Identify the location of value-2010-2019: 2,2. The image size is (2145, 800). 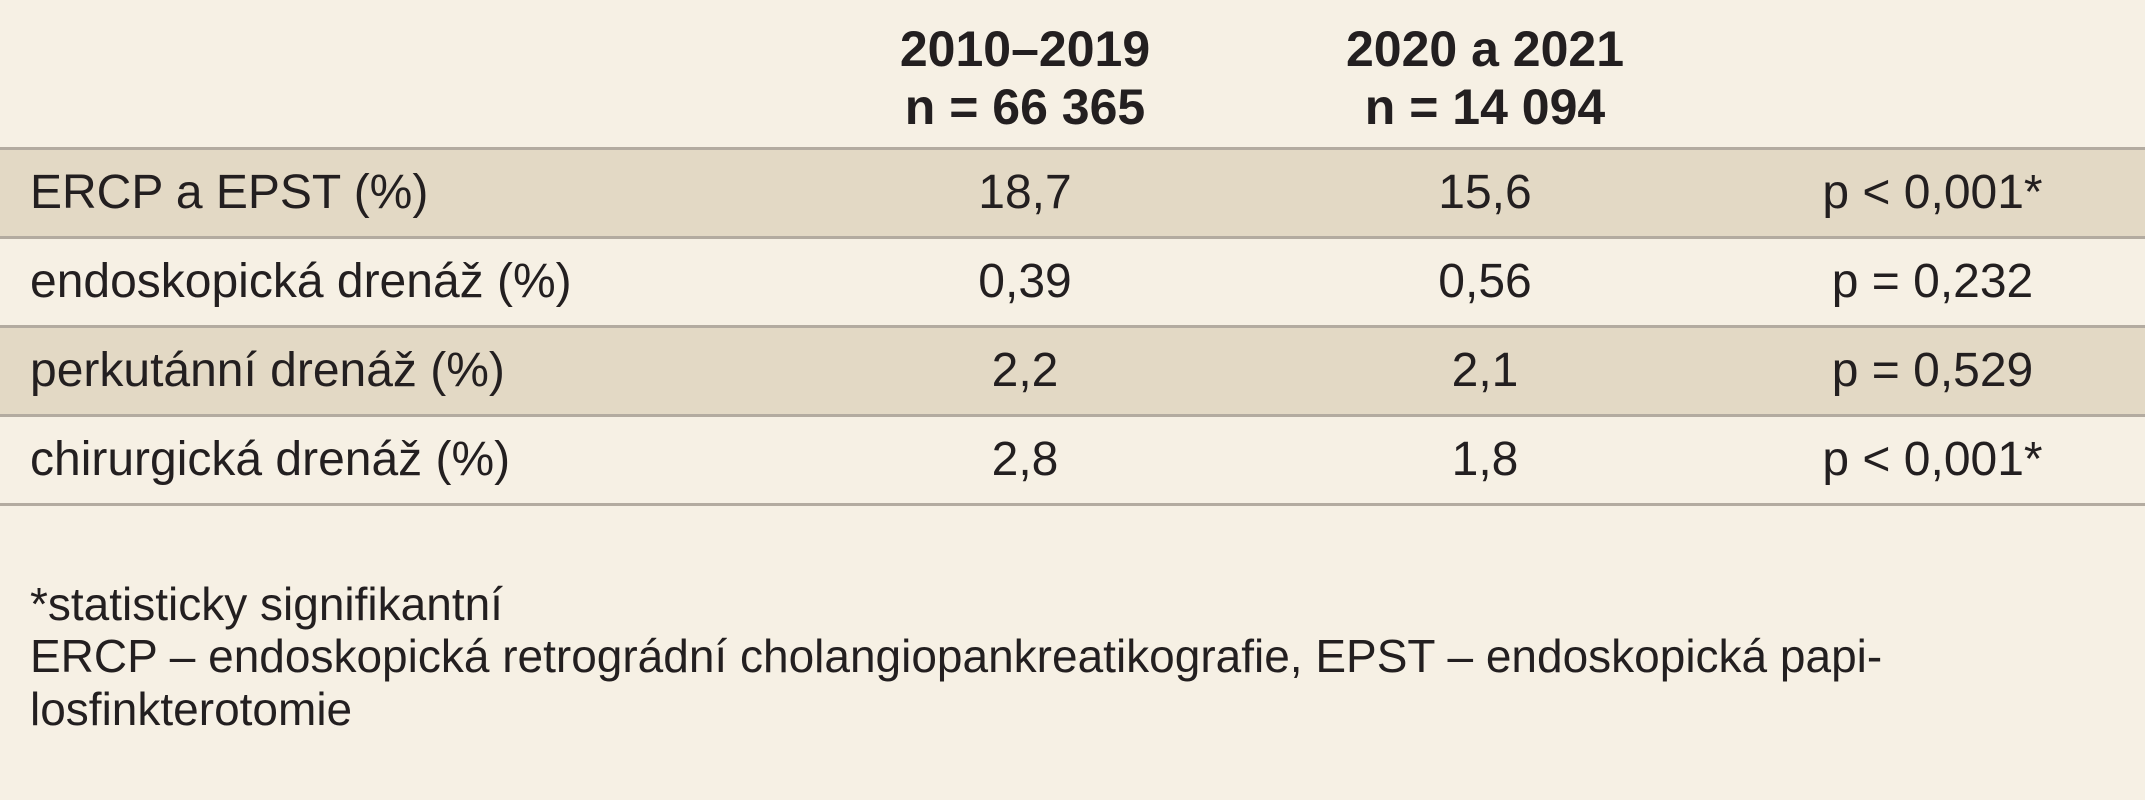
(1025, 370).